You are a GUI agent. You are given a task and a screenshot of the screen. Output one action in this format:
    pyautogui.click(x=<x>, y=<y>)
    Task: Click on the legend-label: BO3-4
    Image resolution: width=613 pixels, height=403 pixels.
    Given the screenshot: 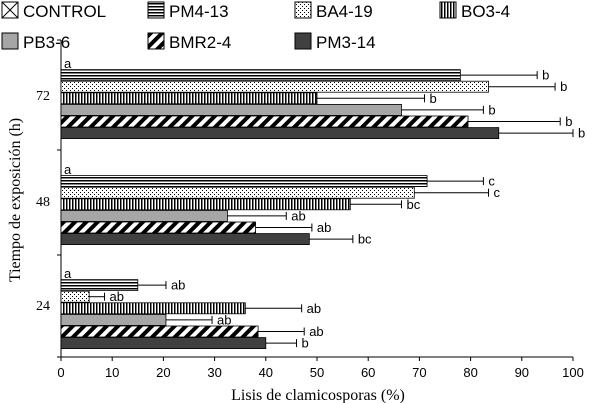 What is the action you would take?
    pyautogui.click(x=485, y=11)
    